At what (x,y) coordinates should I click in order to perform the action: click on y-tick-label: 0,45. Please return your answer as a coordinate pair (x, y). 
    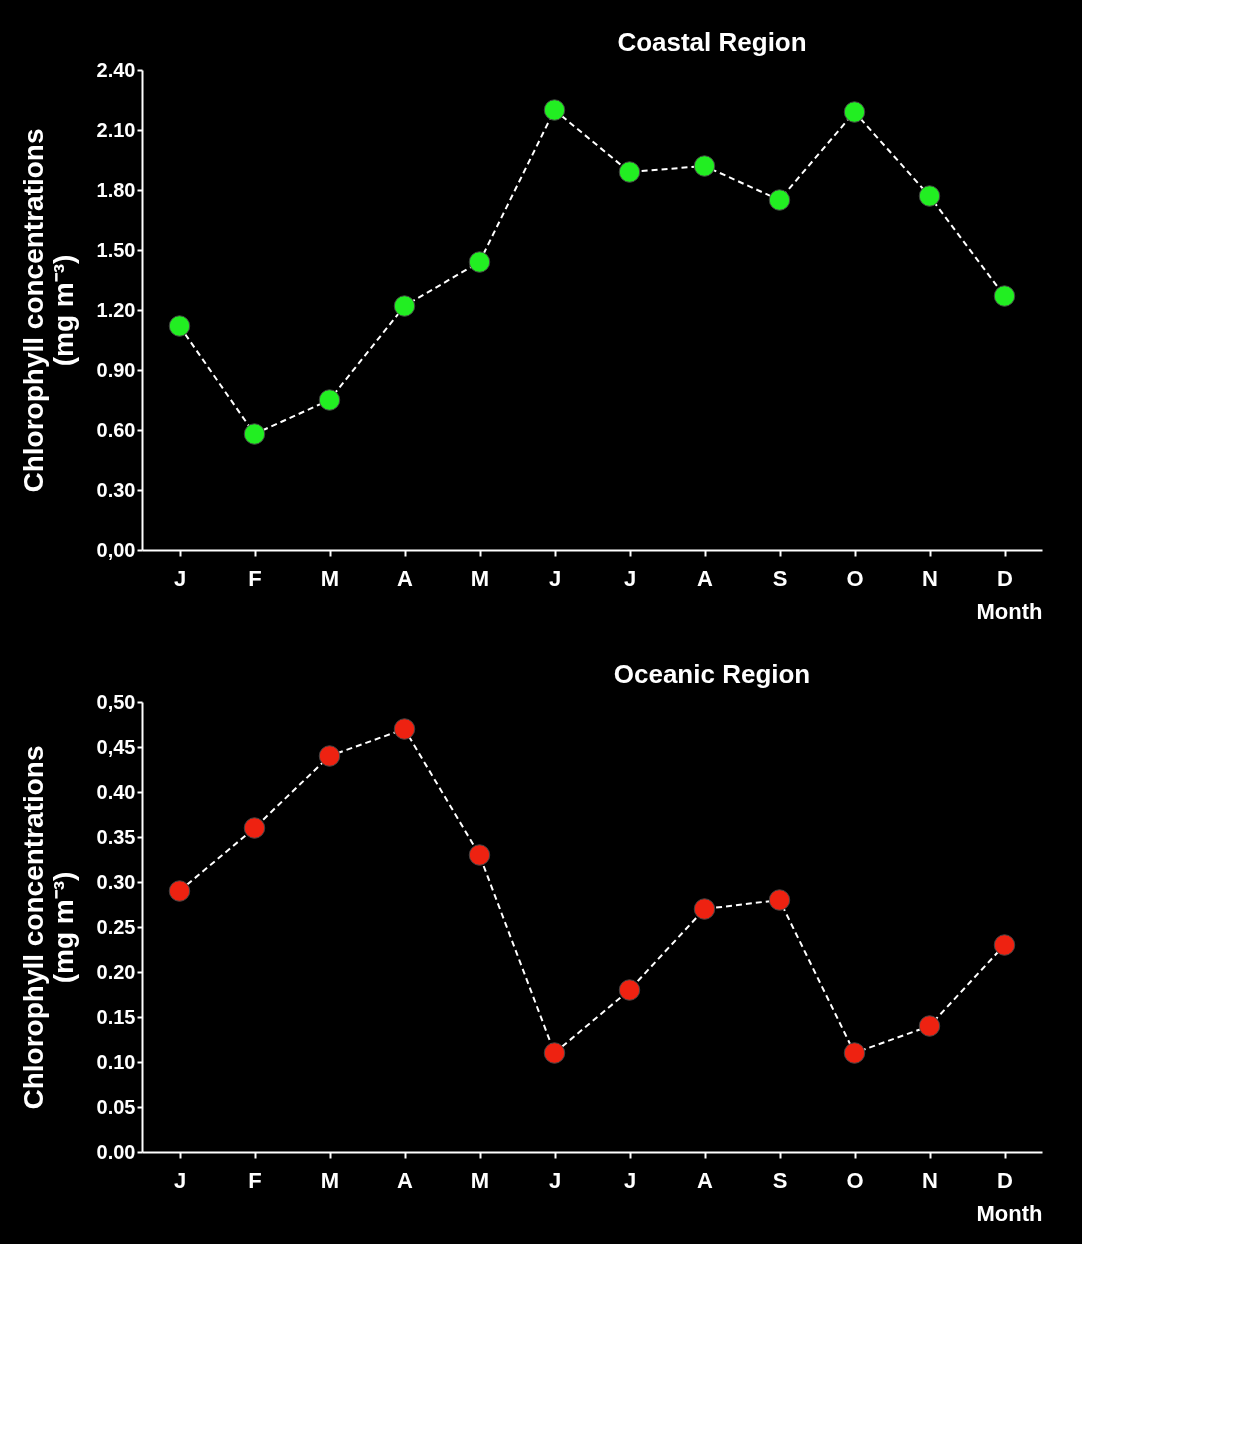
    Looking at the image, I should click on (116, 746).